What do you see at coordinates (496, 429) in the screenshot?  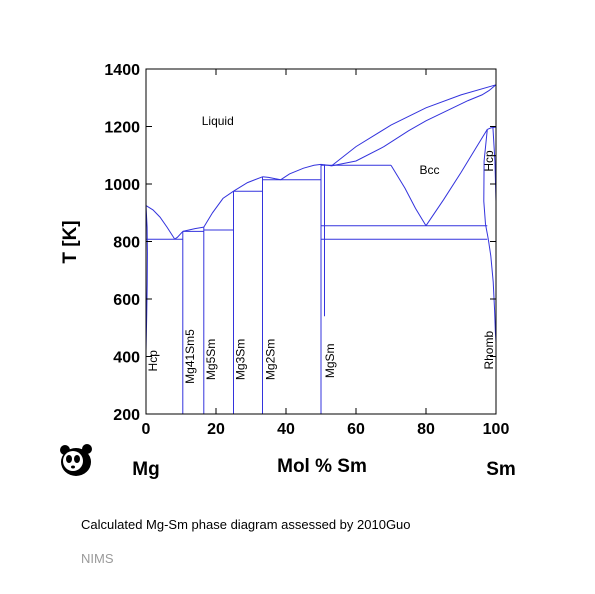 I see `x-tick-label: 100` at bounding box center [496, 429].